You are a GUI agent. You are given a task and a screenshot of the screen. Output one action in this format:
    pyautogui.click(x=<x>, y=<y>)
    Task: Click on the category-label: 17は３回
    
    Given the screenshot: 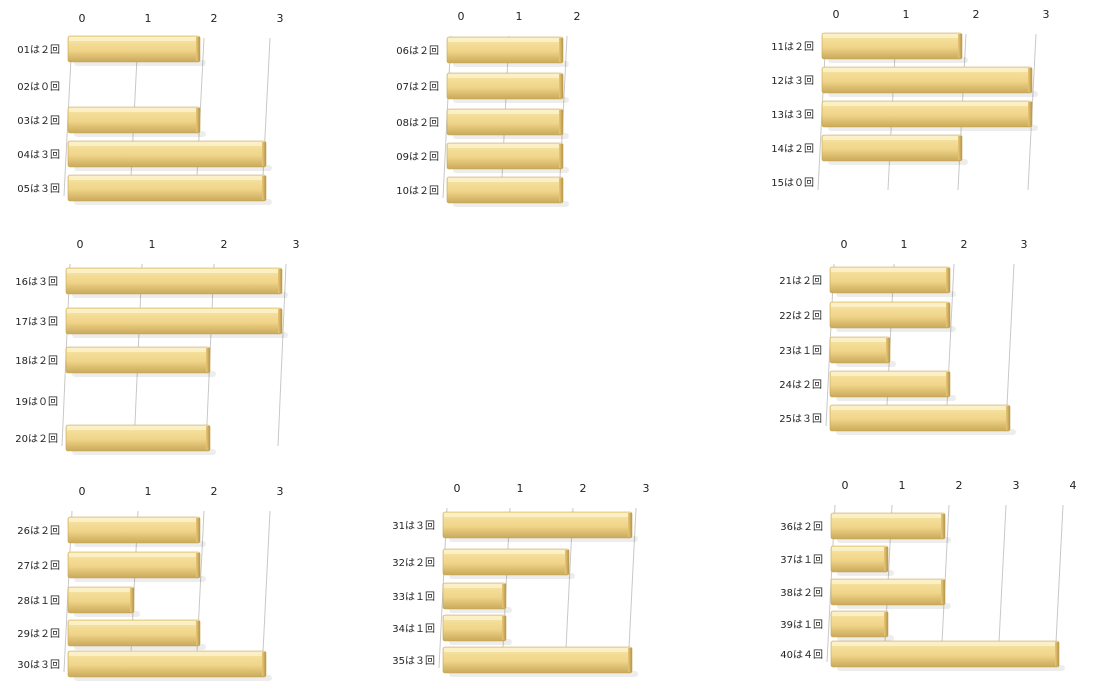 What is the action you would take?
    pyautogui.click(x=36, y=322)
    